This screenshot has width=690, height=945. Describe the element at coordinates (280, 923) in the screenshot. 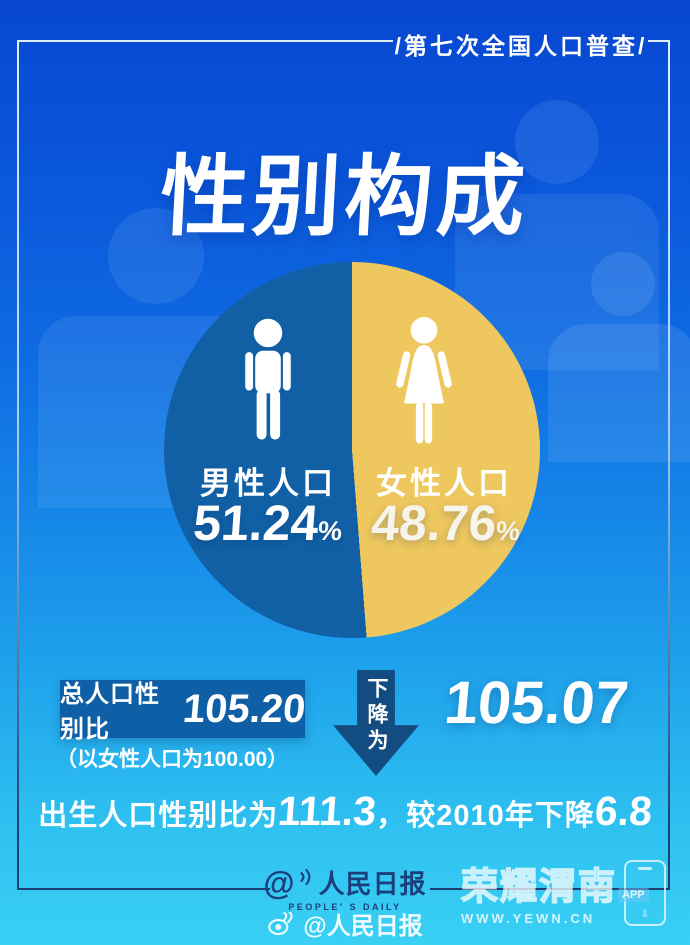

I see `weibo-icon` at that location.